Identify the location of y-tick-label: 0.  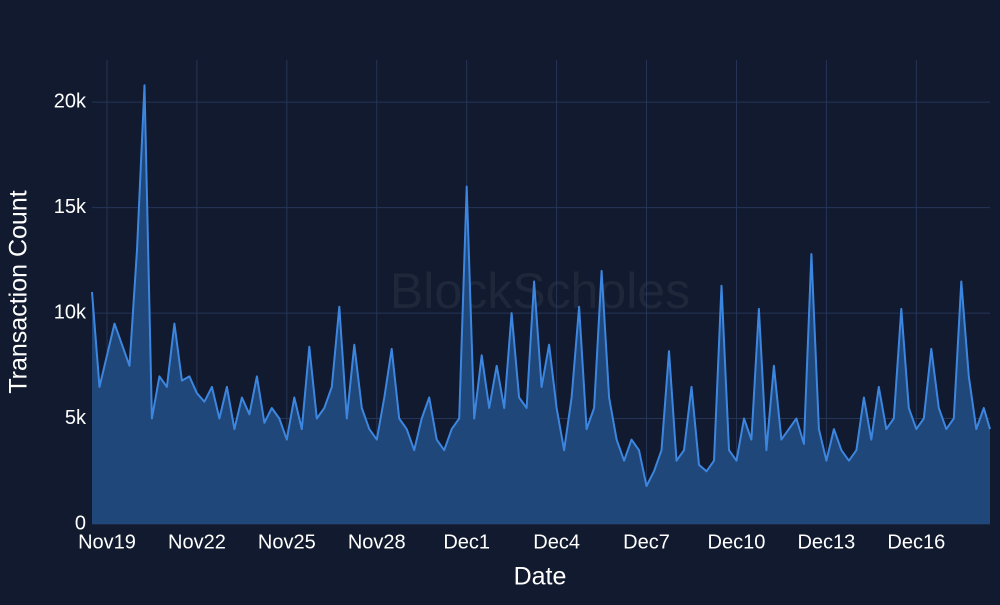
(80, 523).